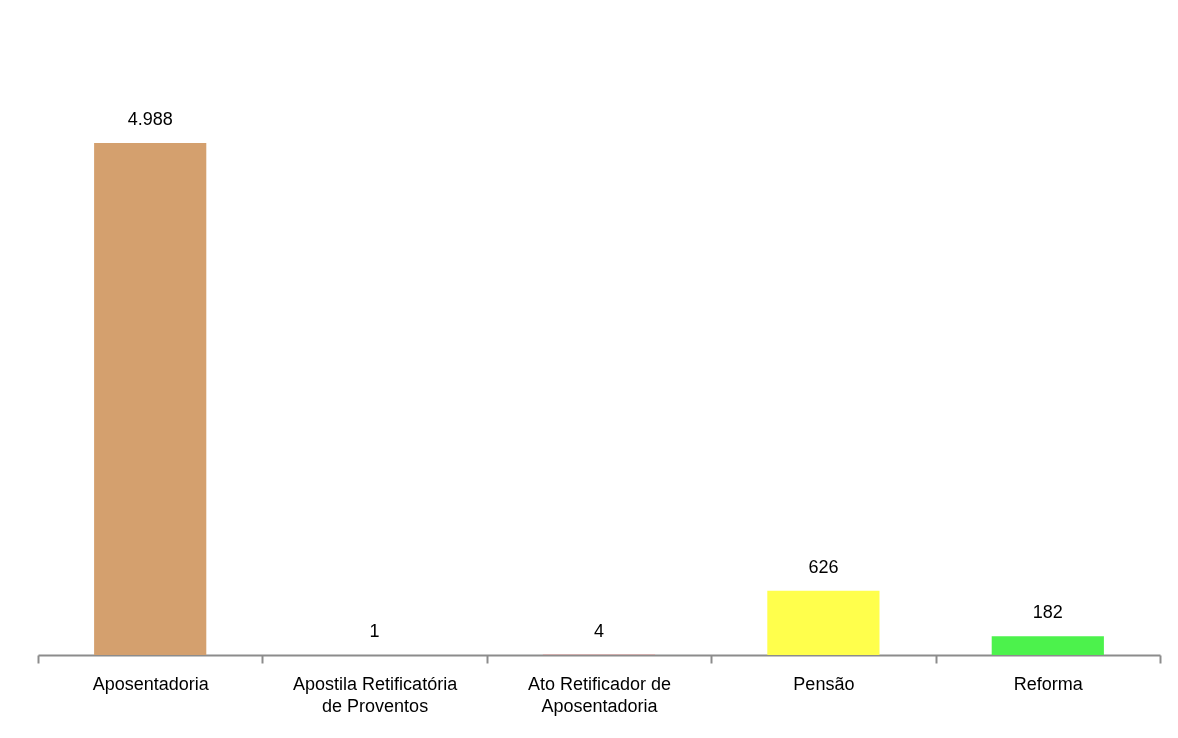 Image resolution: width=1178 pixels, height=738 pixels. What do you see at coordinates (150, 119) in the screenshot?
I see `data-label: 4.988` at bounding box center [150, 119].